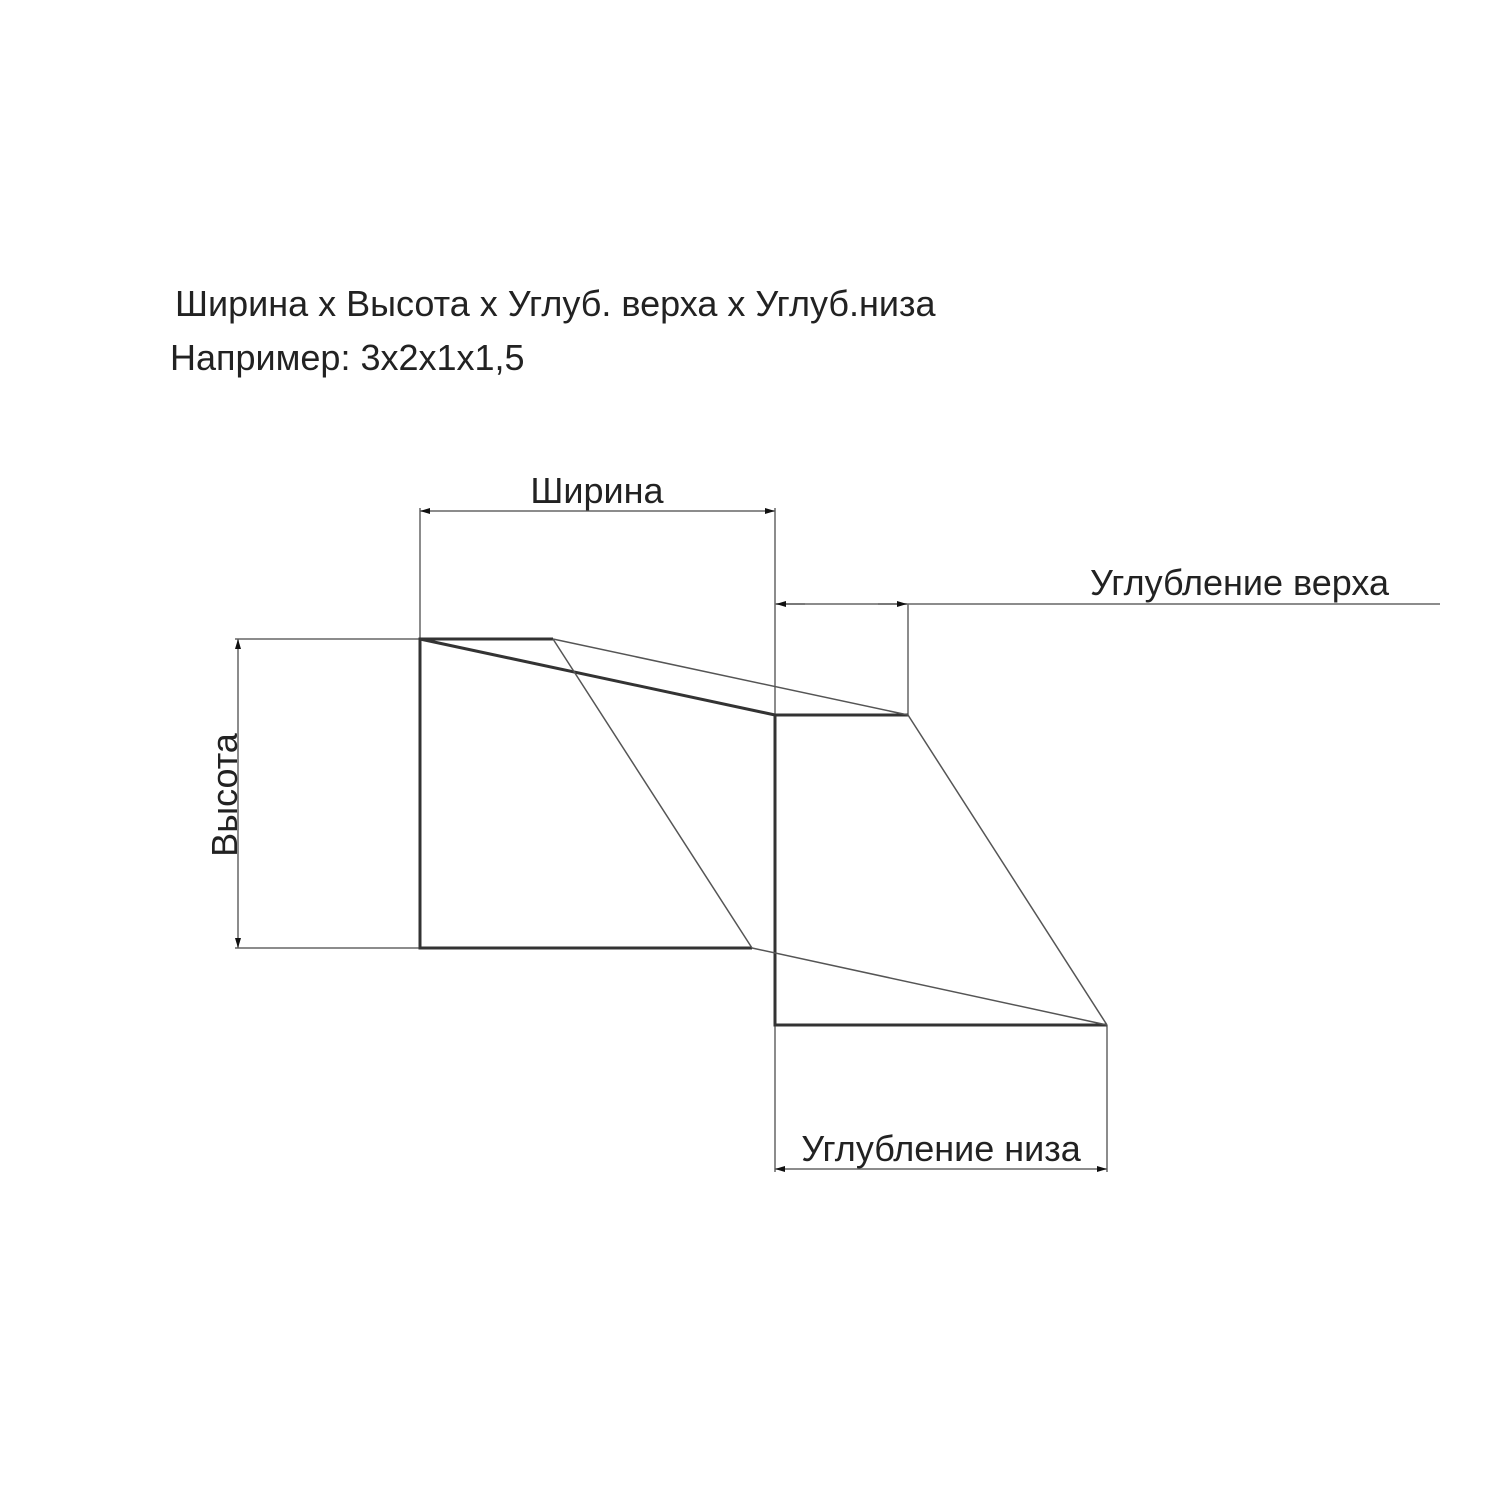 Image resolution: width=1500 pixels, height=1500 pixels. What do you see at coordinates (1107, 658) in the screenshot?
I see `top-depth-dimension` at bounding box center [1107, 658].